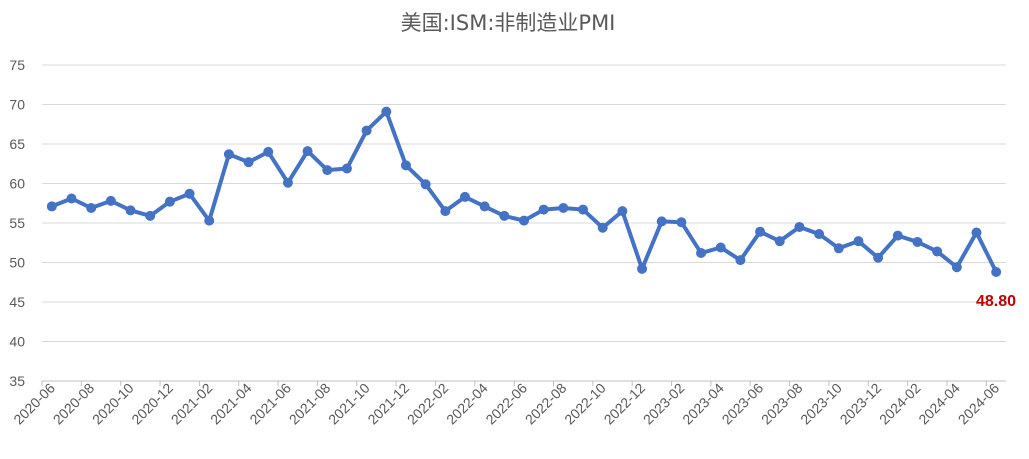 The image size is (1029, 459). I want to click on x-tick-label: 2023-10, so click(821, 404).